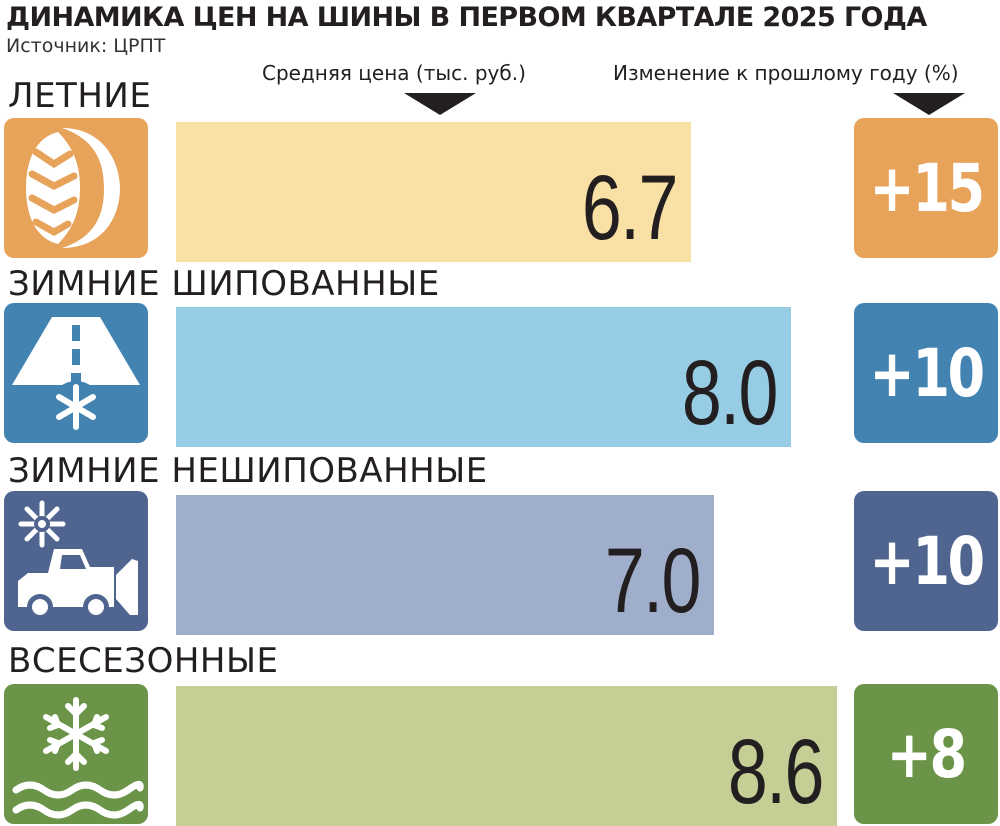 The image size is (1000, 826). What do you see at coordinates (786, 73) in the screenshot?
I see `change-column-header: Изменение к прошлому году (%)` at bounding box center [786, 73].